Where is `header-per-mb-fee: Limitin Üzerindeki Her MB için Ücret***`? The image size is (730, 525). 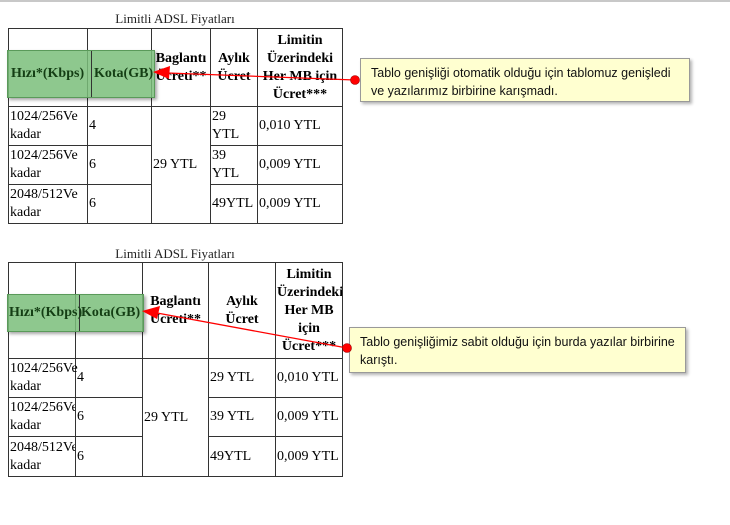 header-per-mb-fee: Limitin Üzerindeki Her MB için Ücret*** is located at coordinates (300, 67).